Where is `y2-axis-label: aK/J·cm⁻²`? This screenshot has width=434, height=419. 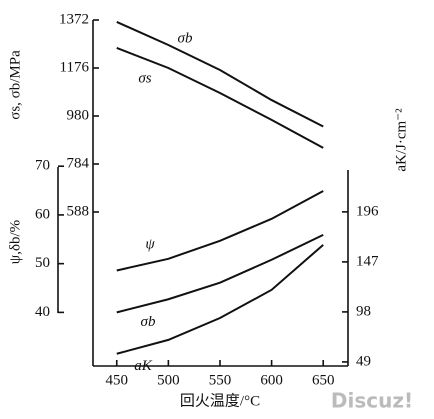
y2-axis-label: aK/J·cm⁻² is located at coordinates (401, 140).